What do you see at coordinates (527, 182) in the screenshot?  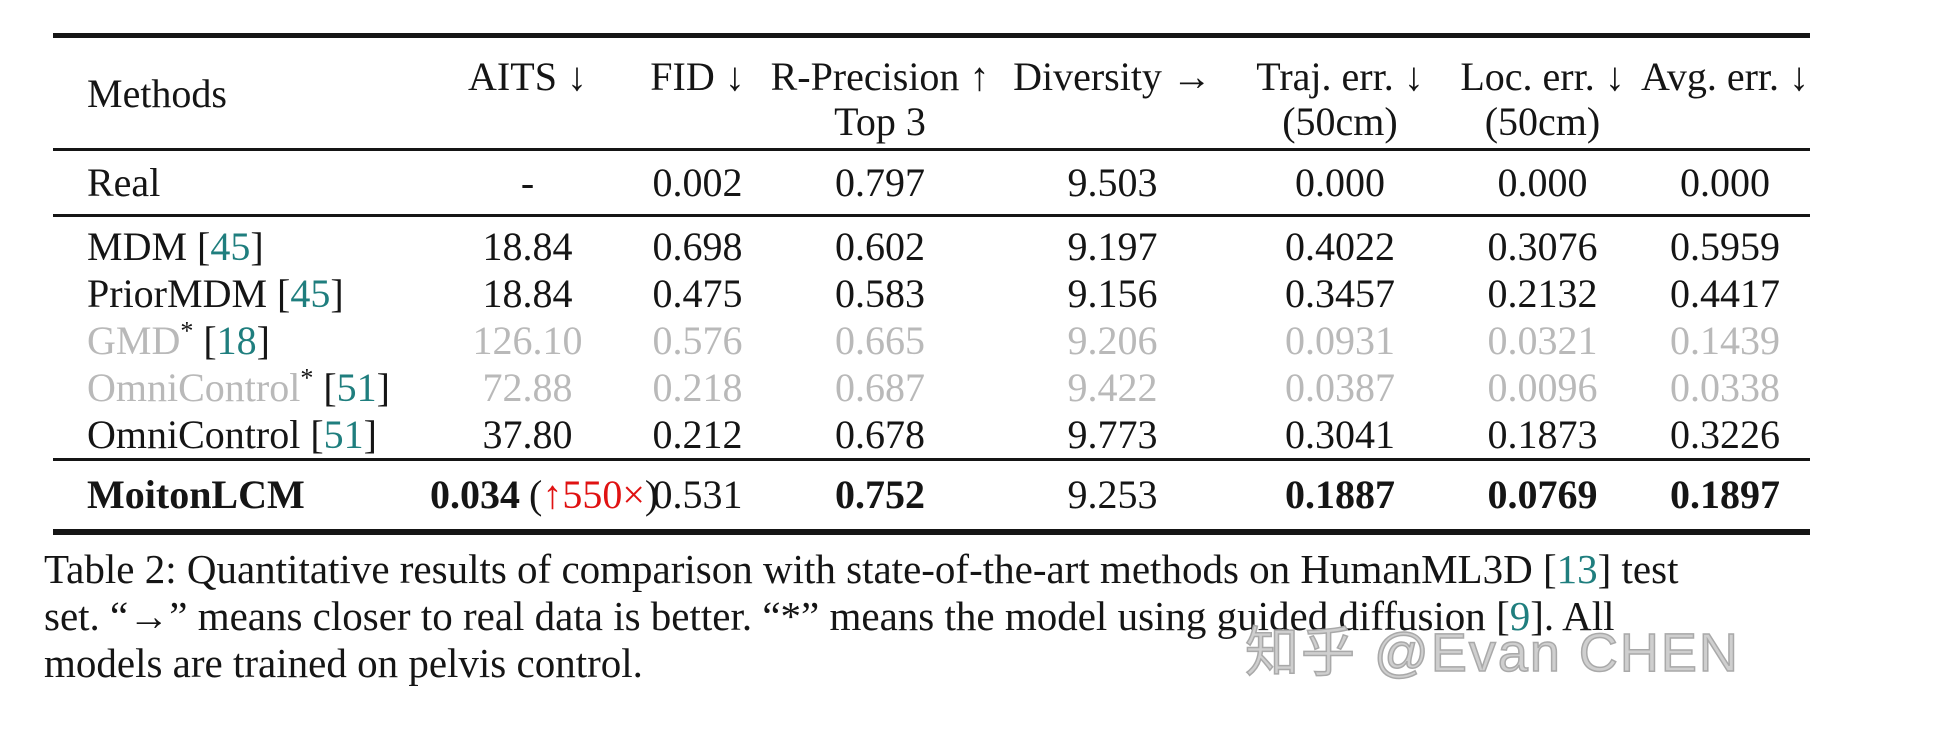 I see `cell-aits: -` at bounding box center [527, 182].